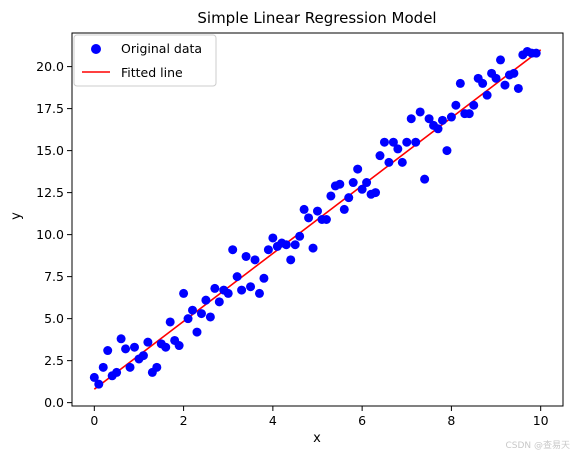 The image size is (576, 455). I want to click on y-tick-label: 15.0, so click(50, 150).